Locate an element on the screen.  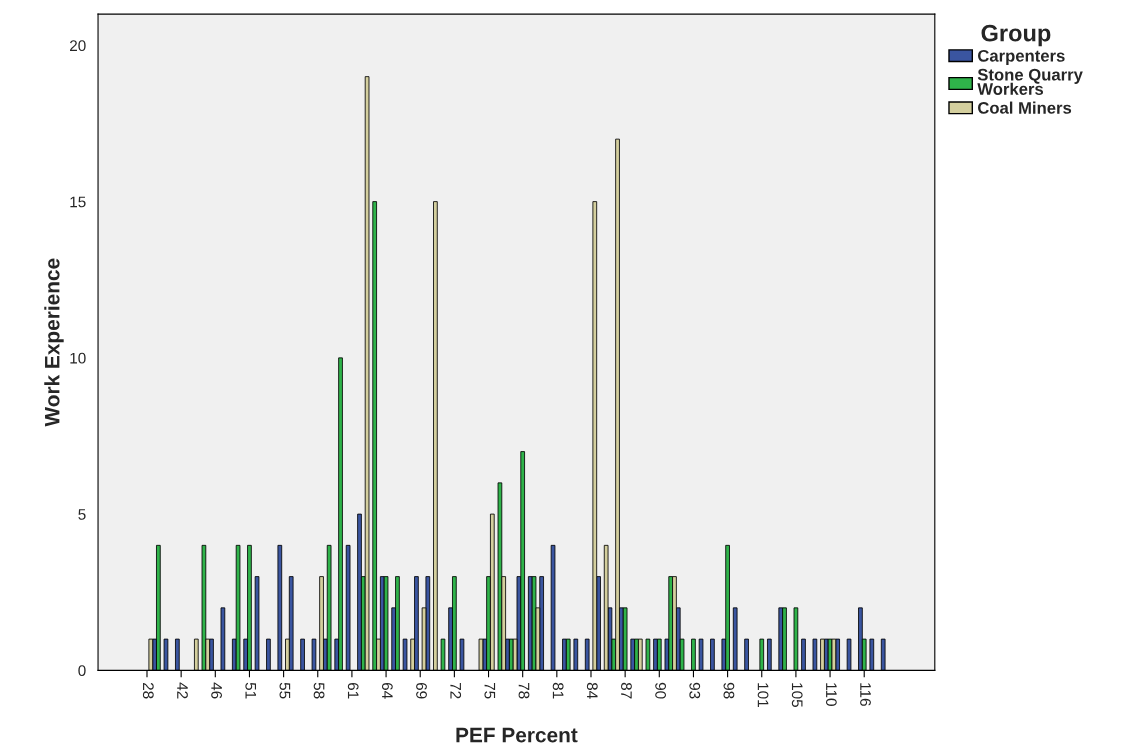
y-tick-label: 10 is located at coordinates (78, 358).